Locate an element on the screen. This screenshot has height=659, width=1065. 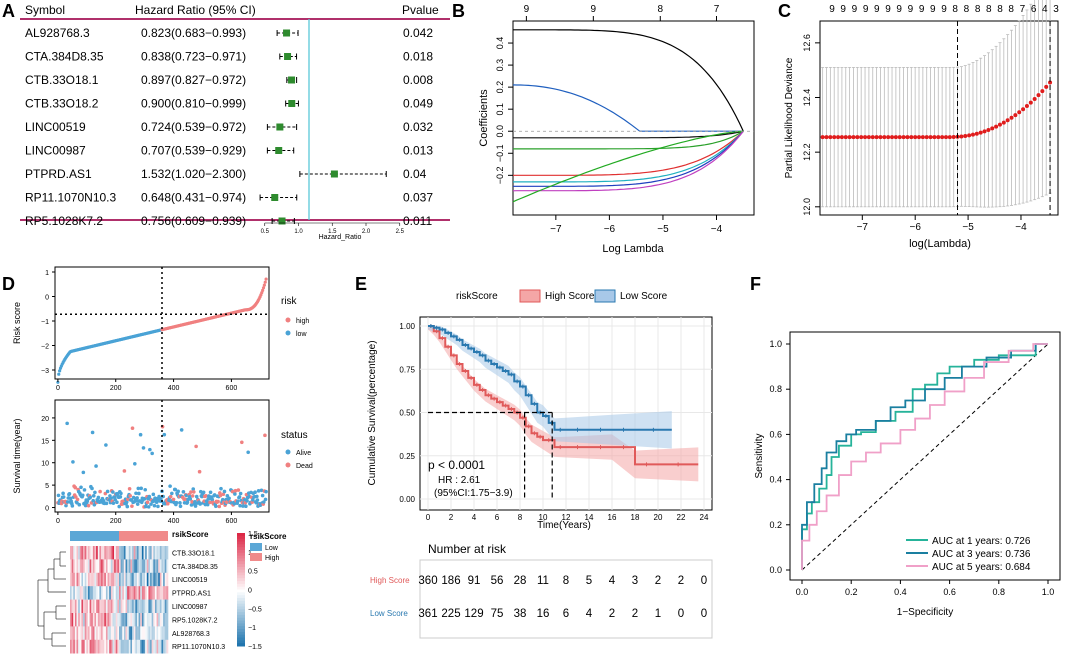
risk-count: 5 is located at coordinates (589, 581).